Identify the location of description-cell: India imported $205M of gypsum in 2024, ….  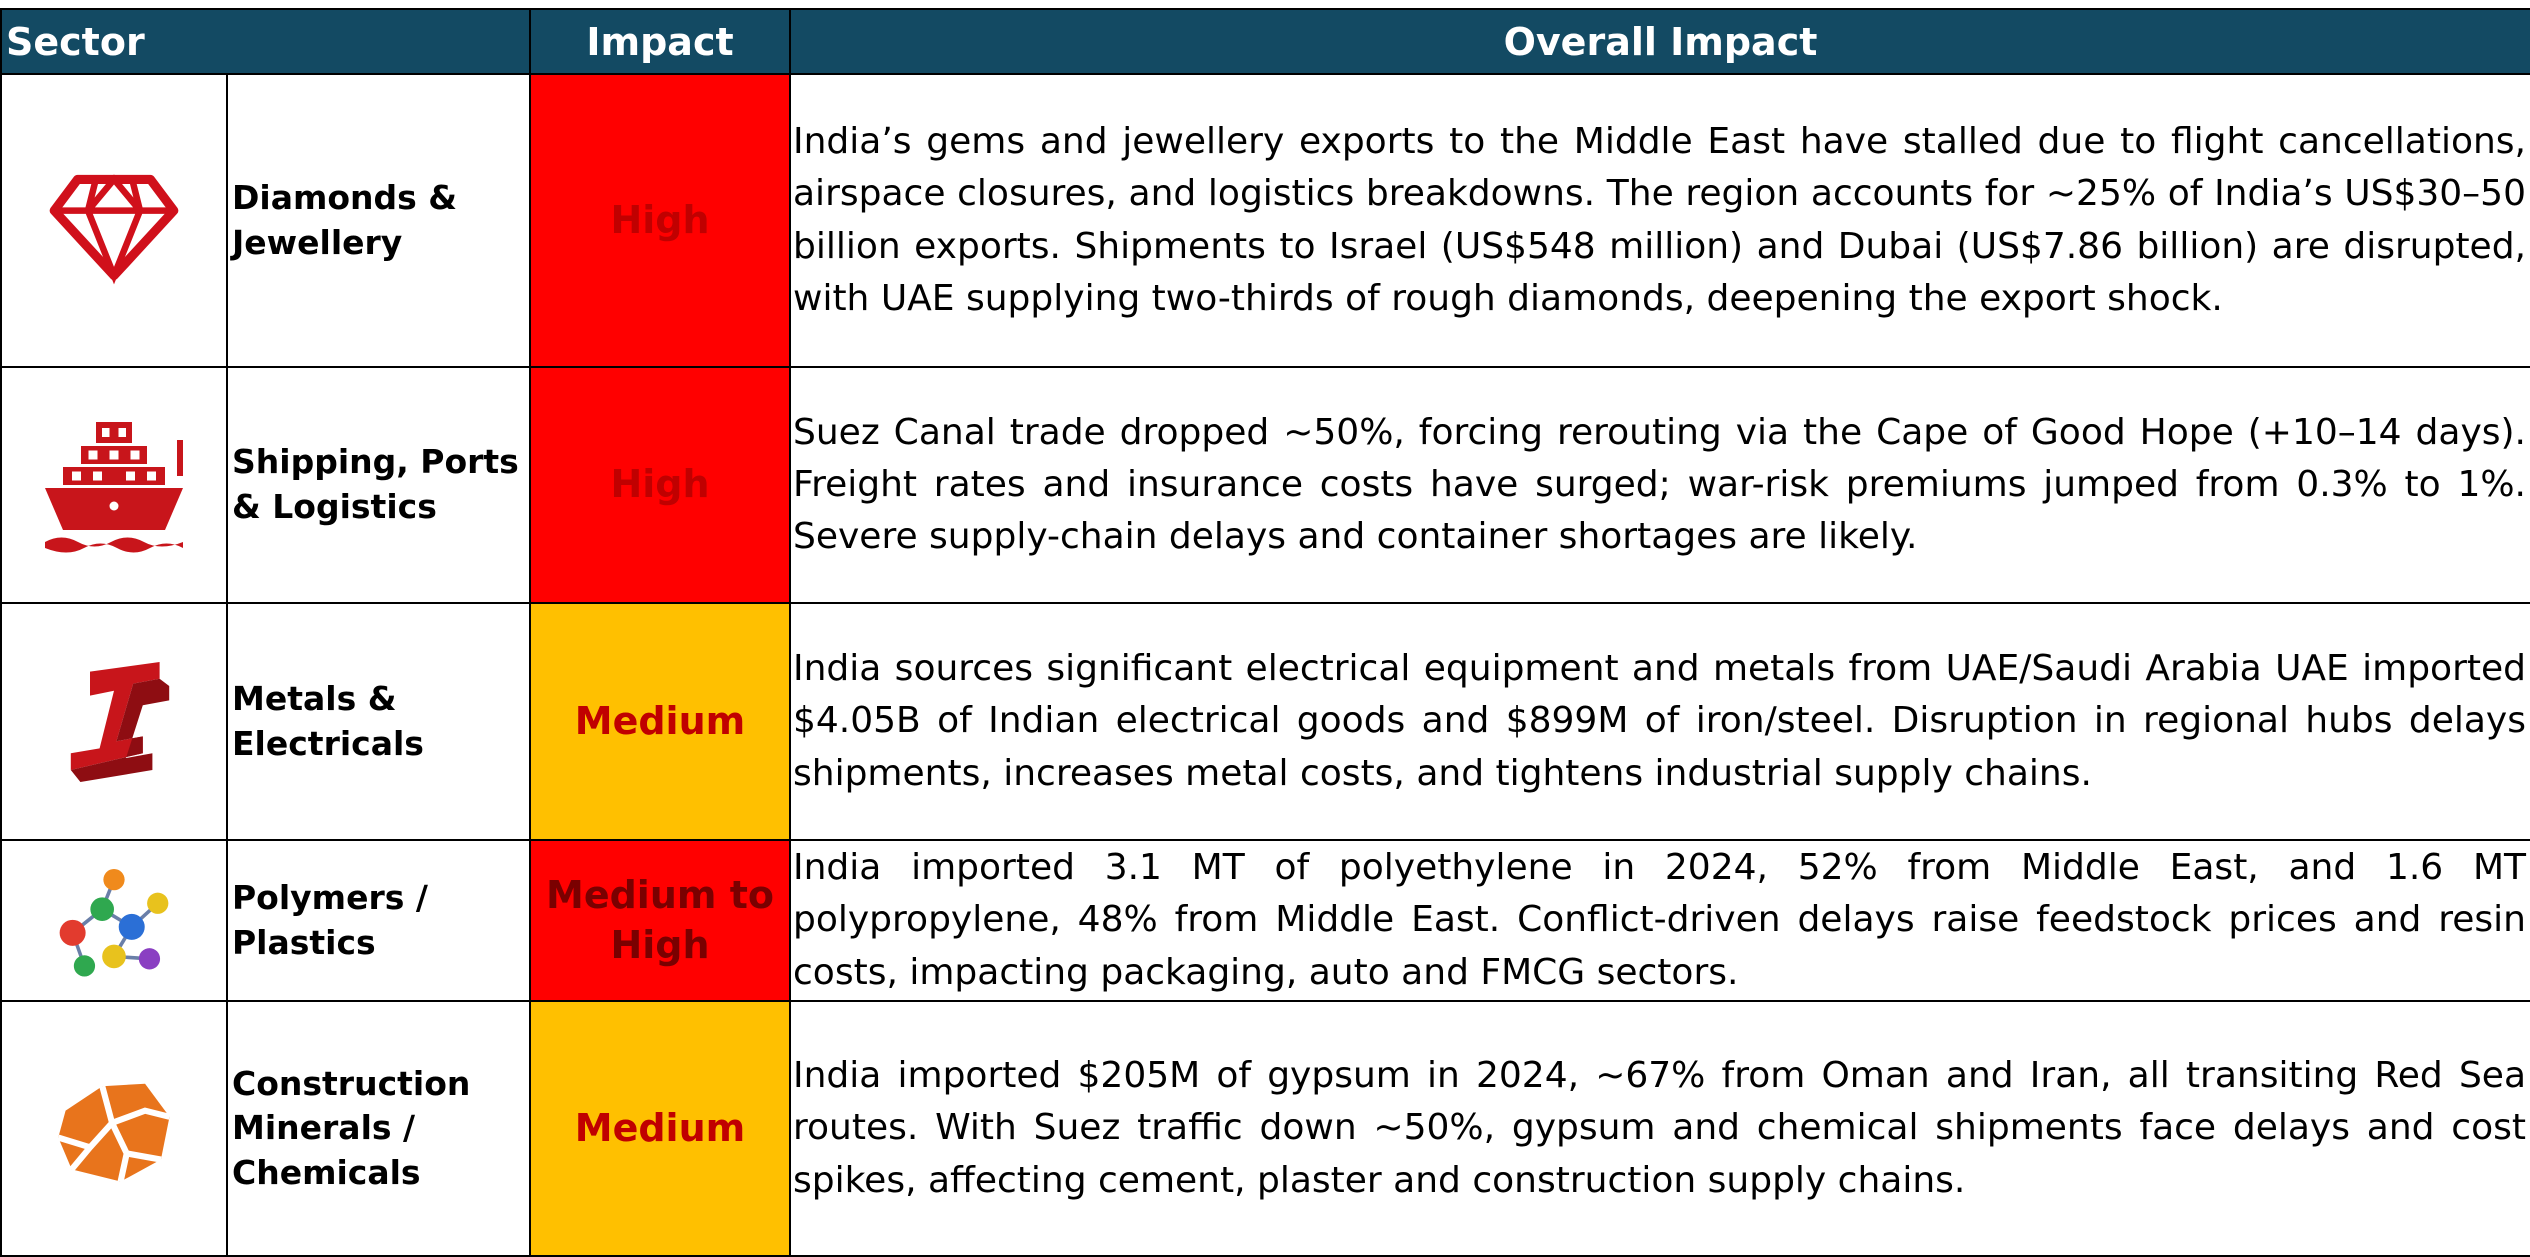
(1659, 1128).